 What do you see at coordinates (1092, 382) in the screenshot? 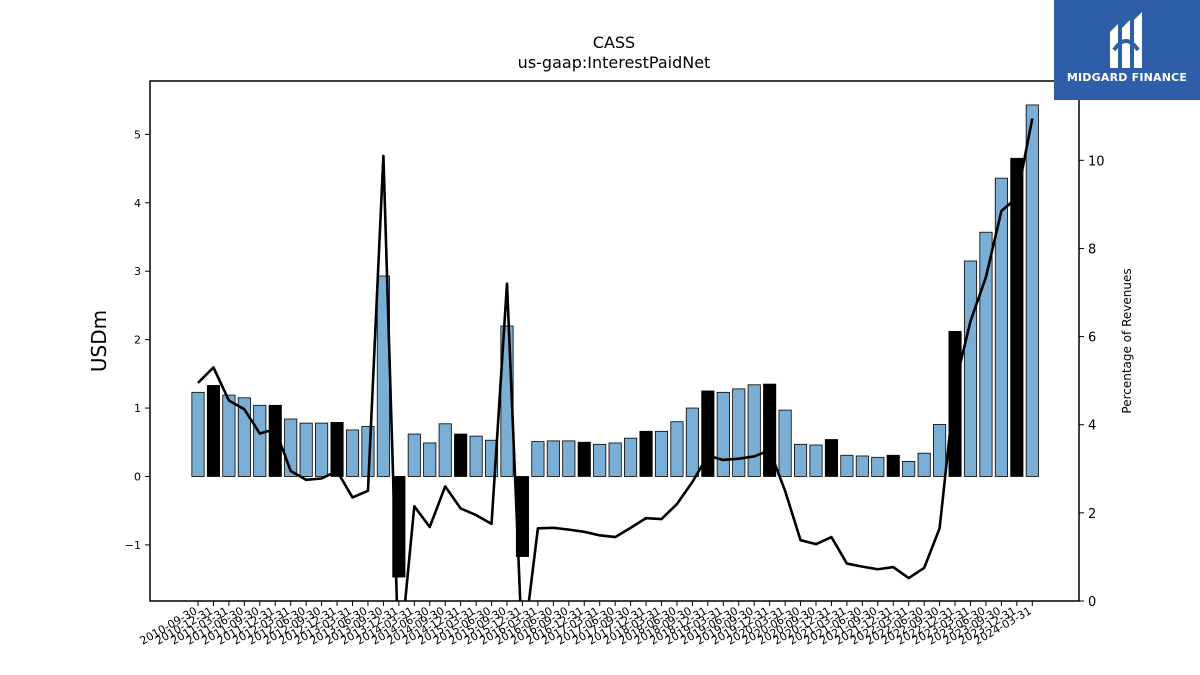
I see `y-axis-right: 0 2 4 6 8 10` at bounding box center [1092, 382].